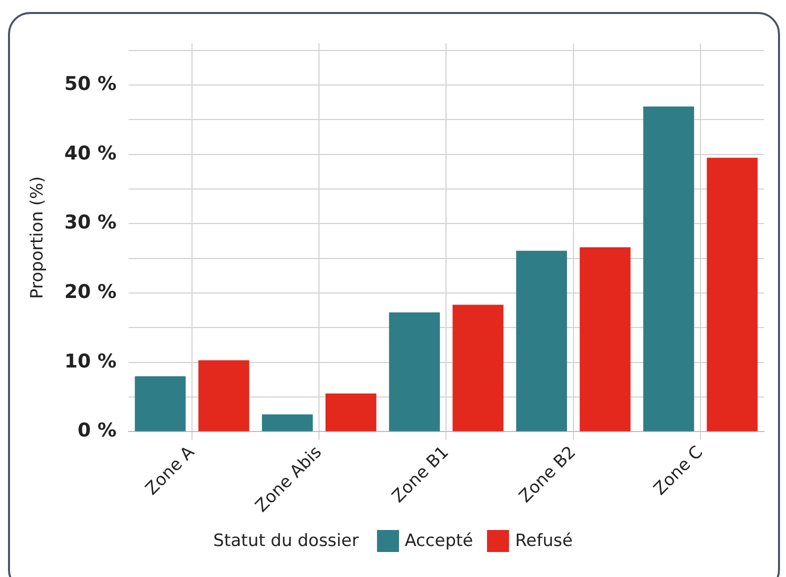 The height and width of the screenshot is (577, 786). Describe the element at coordinates (90, 83) in the screenshot. I see `y-tick-label: 50 %` at that location.